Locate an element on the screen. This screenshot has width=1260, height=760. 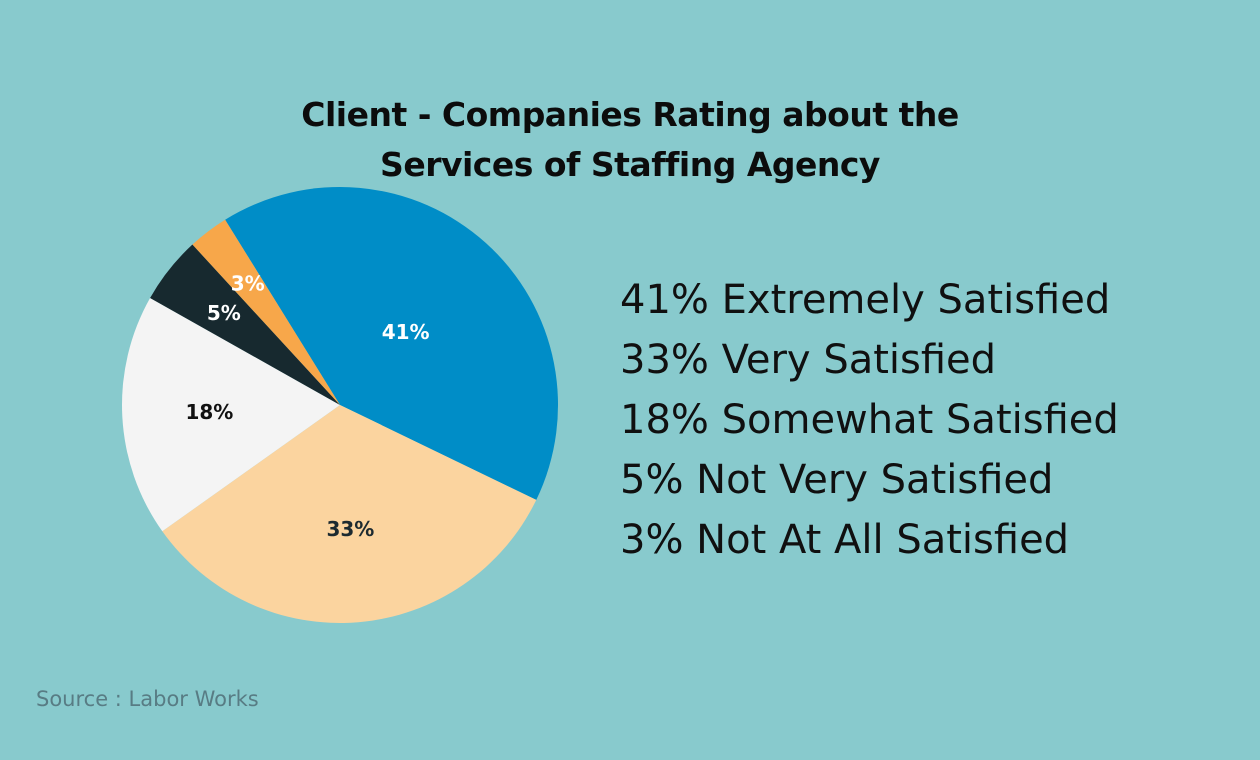
pie-slice-not-at-all-satisfied is located at coordinates (266, 312).